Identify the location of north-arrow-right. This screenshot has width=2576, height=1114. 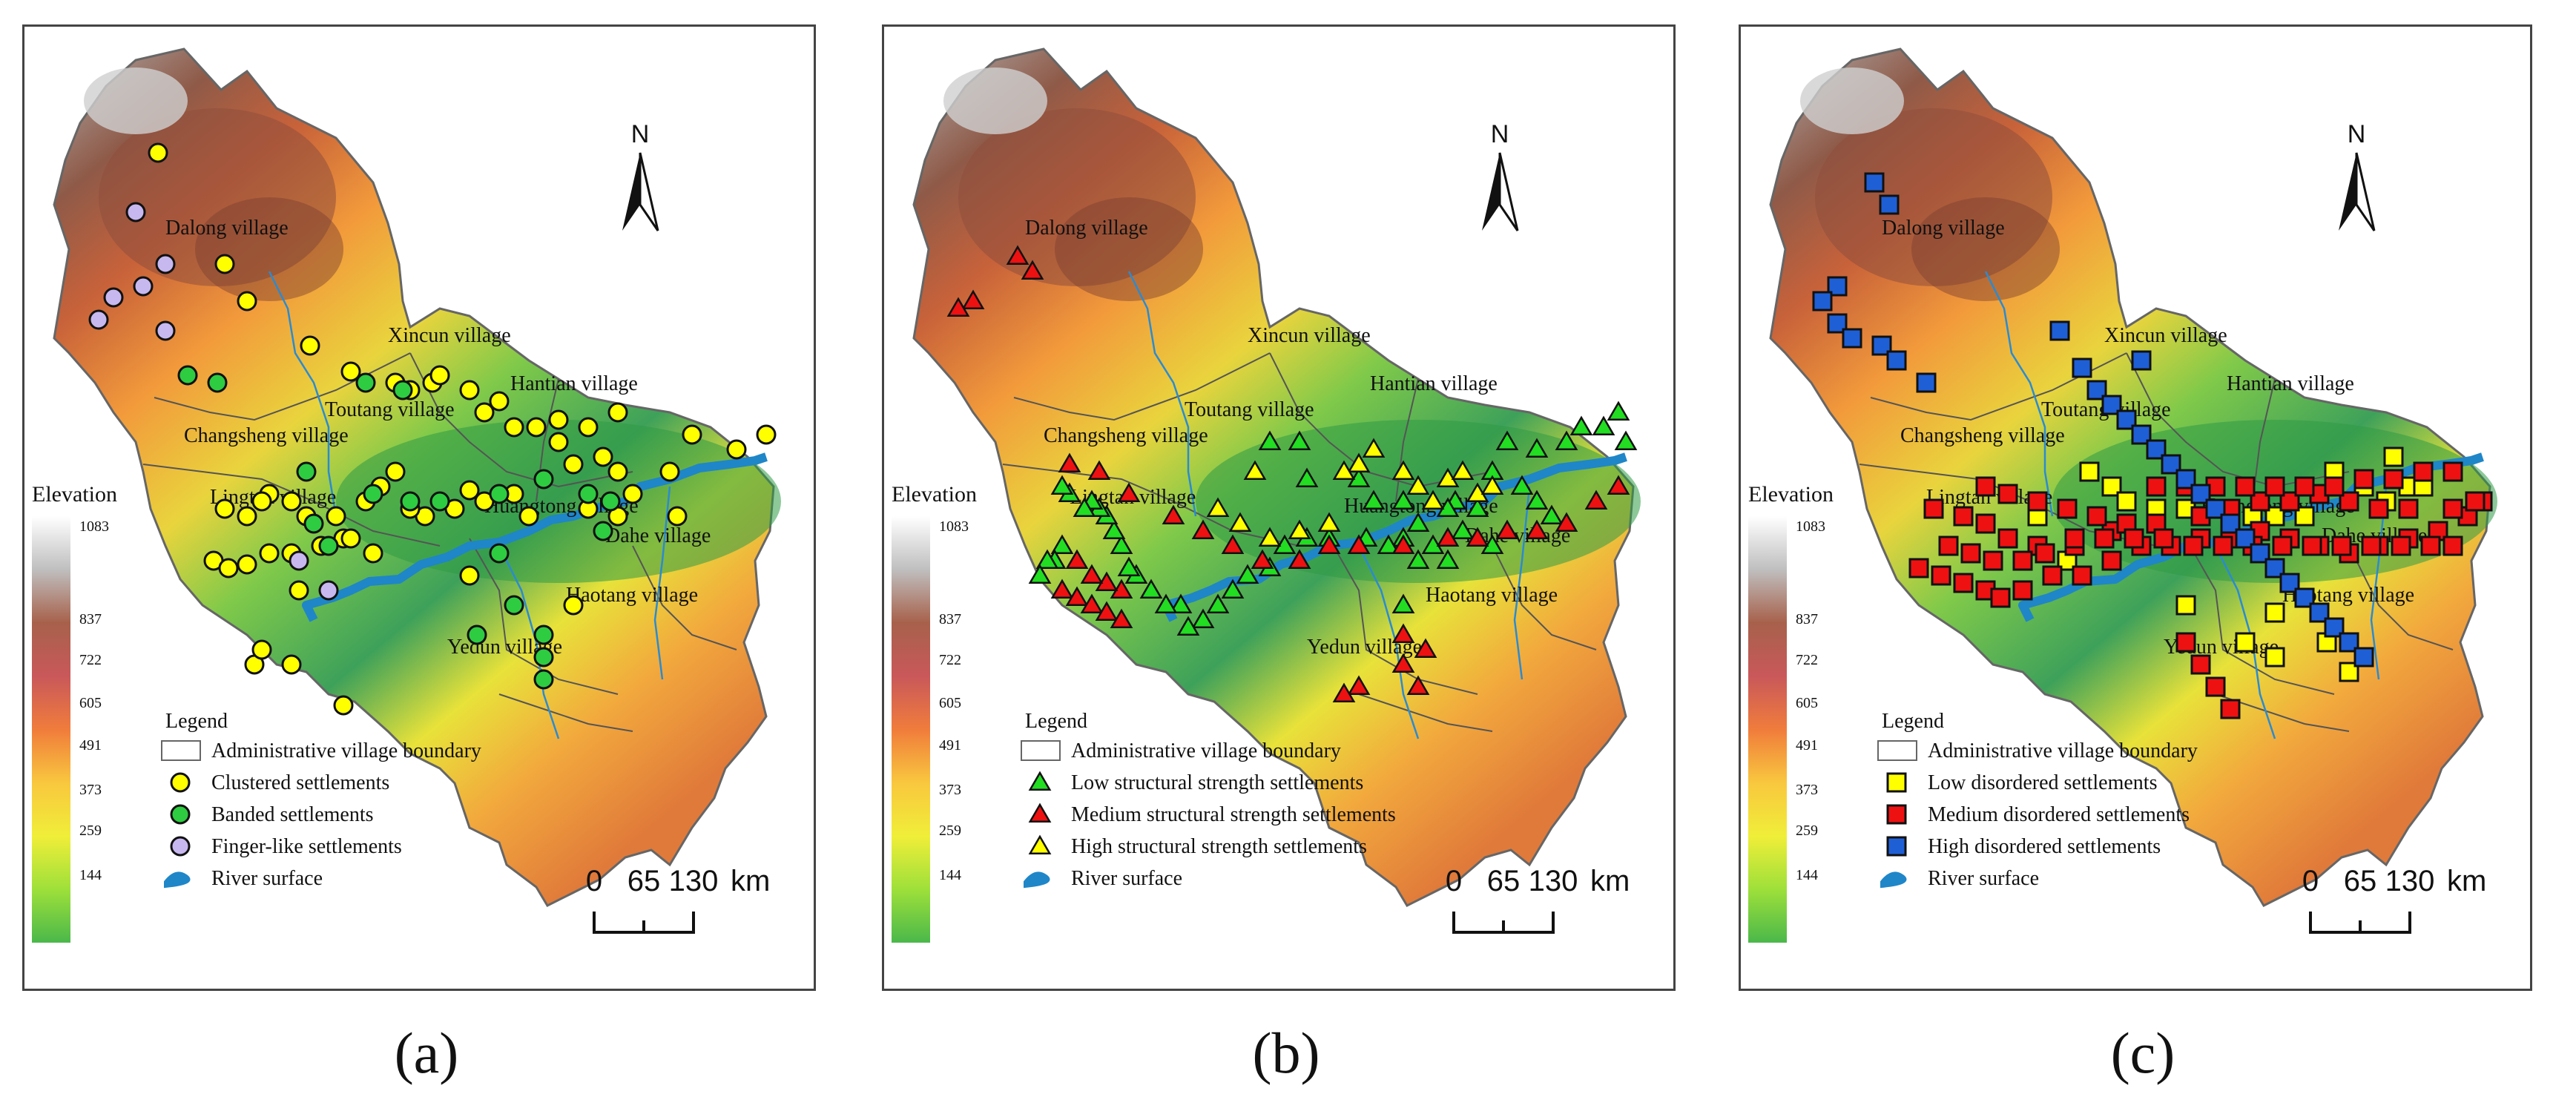
(2366, 191).